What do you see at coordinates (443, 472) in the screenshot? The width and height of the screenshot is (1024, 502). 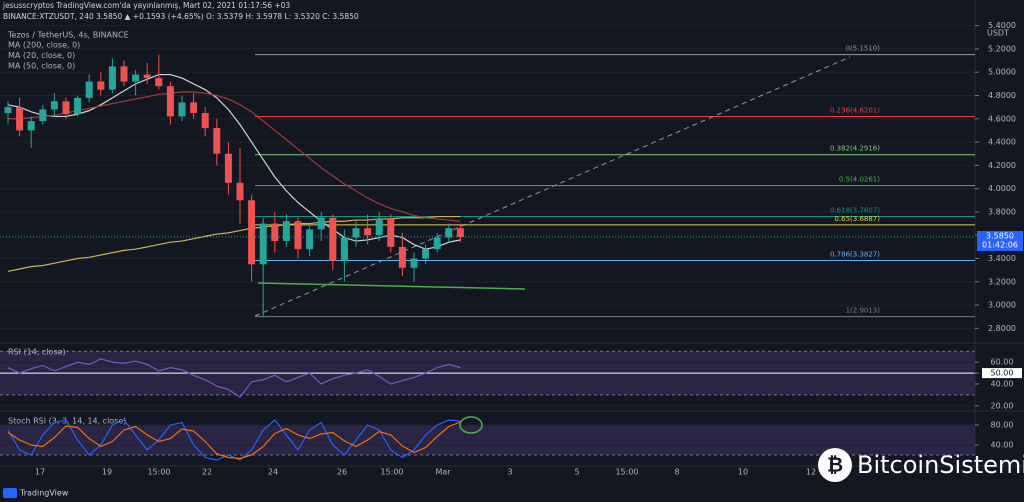 I see `x-tick-label: Mar` at bounding box center [443, 472].